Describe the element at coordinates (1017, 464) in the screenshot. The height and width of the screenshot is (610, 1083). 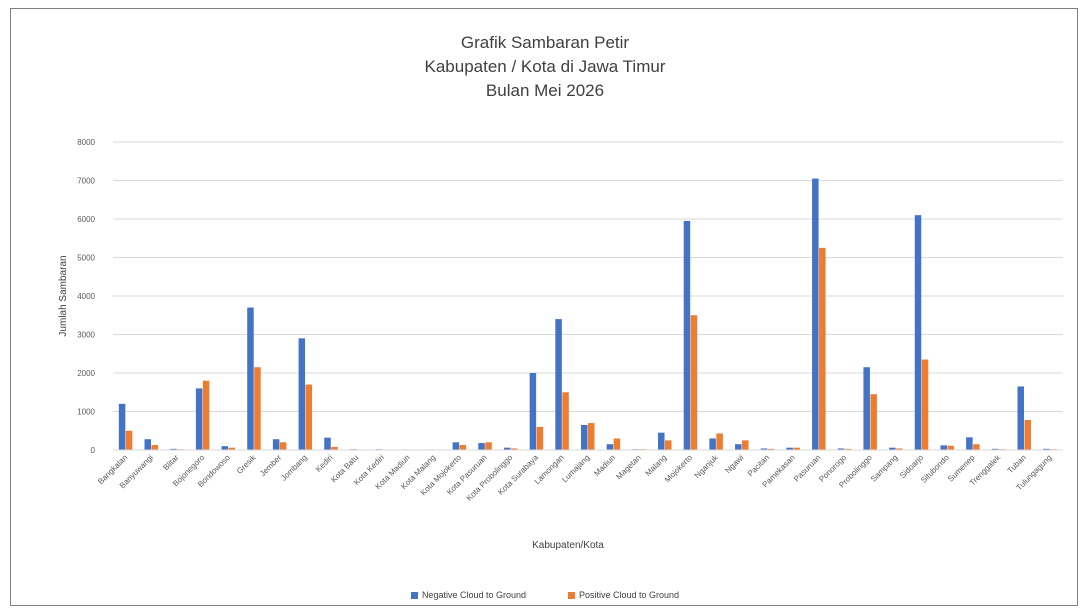
I see `x-tick-label: Tuban` at that location.